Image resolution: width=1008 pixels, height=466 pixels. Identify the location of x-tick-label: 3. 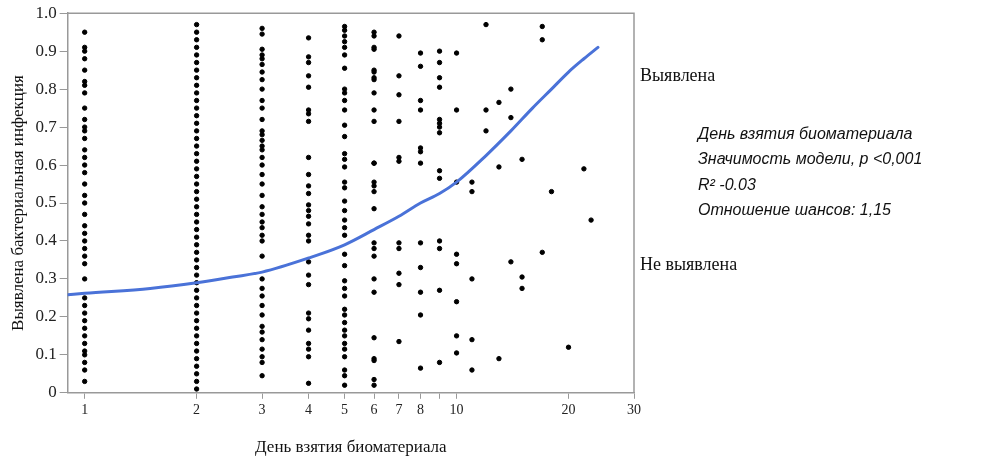
(262, 409).